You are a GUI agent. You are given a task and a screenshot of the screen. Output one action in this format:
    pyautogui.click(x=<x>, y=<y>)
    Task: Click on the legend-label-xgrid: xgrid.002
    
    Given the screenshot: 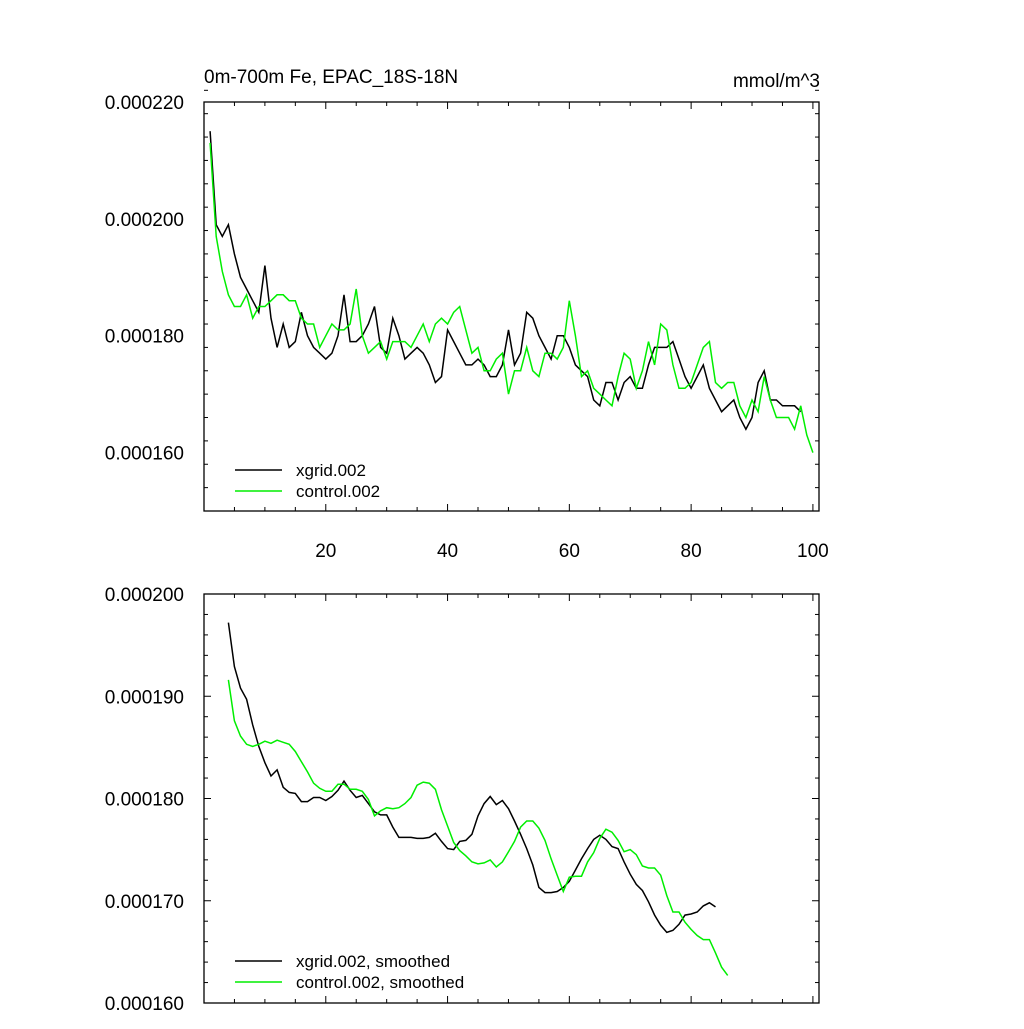 What is the action you would take?
    pyautogui.click(x=331, y=470)
    